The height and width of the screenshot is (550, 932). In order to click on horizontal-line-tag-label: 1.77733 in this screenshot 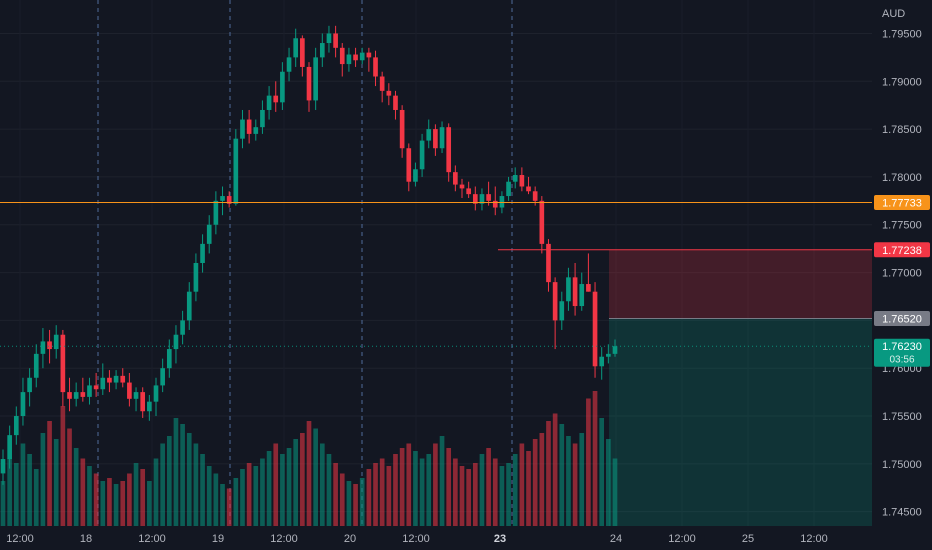, I will do `click(902, 203)`.